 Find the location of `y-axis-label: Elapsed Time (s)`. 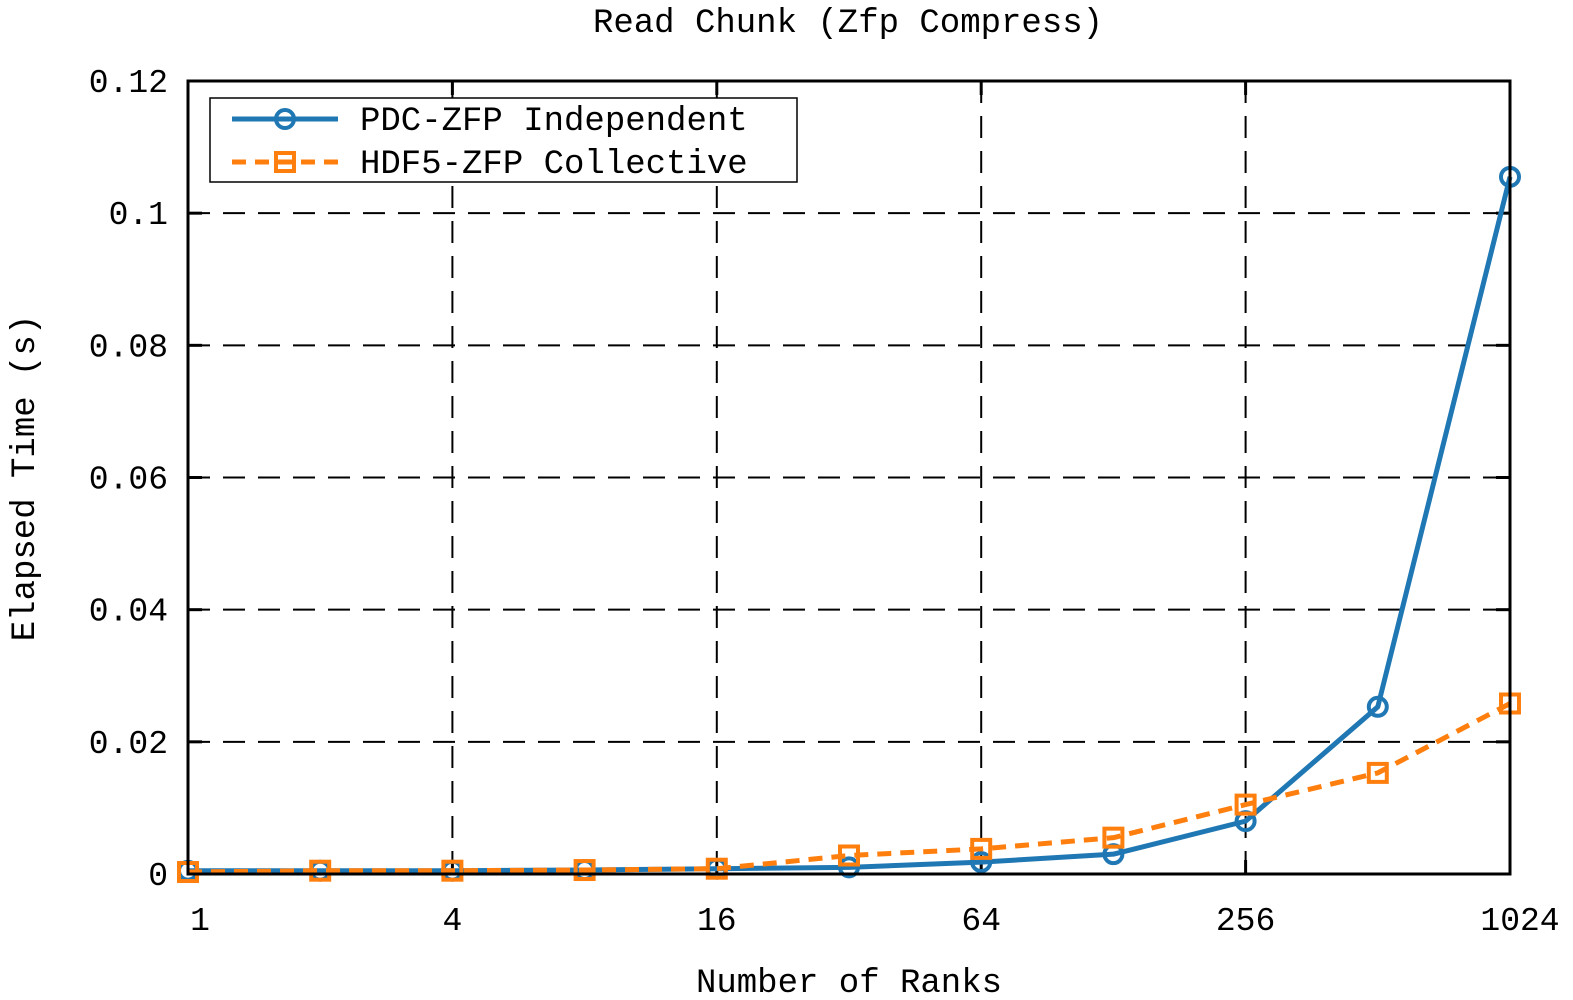

y-axis-label: Elapsed Time (s) is located at coordinates (26, 478).